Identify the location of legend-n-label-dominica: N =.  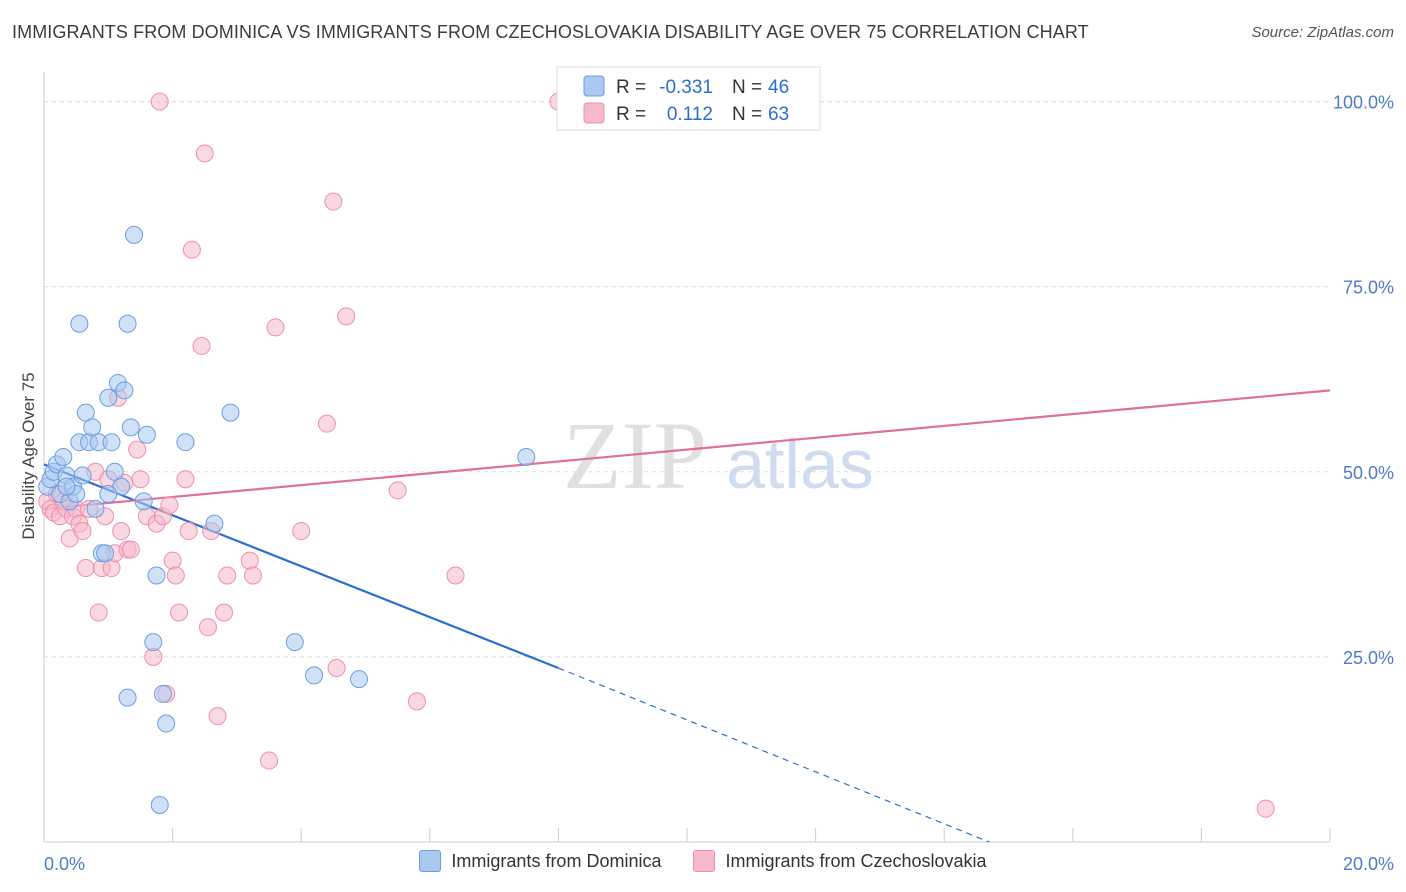
(747, 87).